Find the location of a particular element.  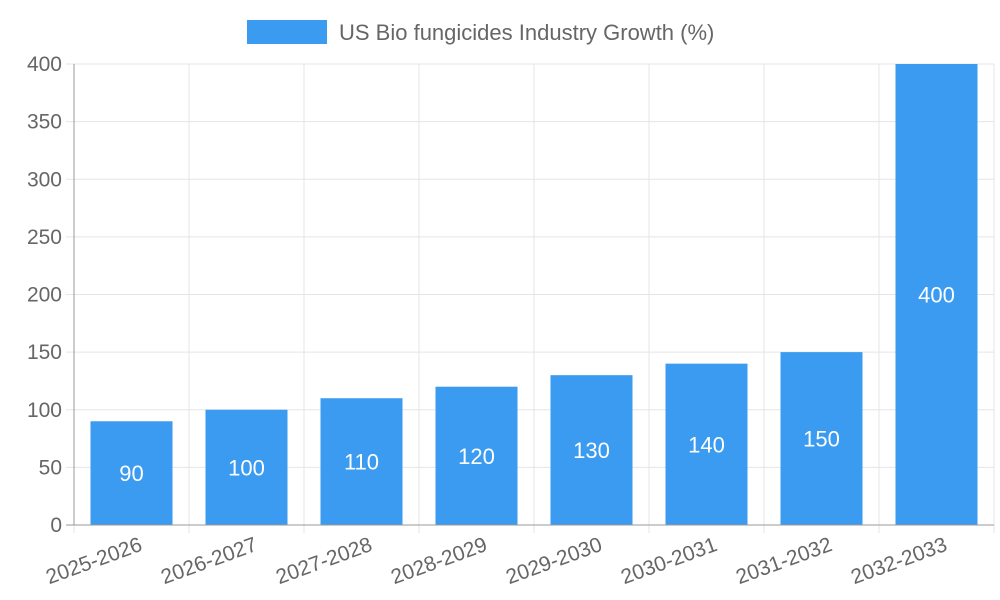

bar-data-label: 400 is located at coordinates (936, 295).